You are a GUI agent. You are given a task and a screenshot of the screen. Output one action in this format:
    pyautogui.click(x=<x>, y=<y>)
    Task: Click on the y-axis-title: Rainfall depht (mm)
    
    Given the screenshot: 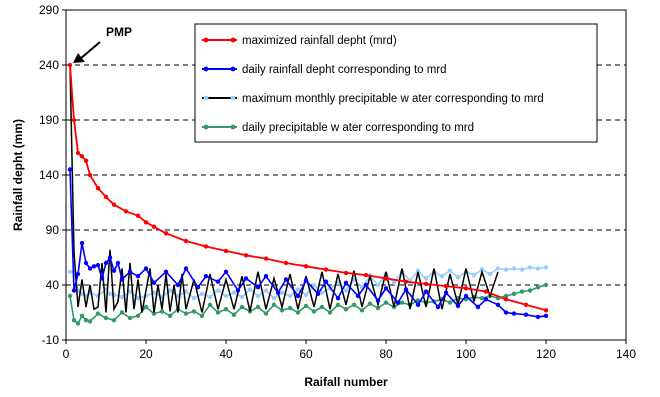 What is the action you would take?
    pyautogui.click(x=18, y=175)
    